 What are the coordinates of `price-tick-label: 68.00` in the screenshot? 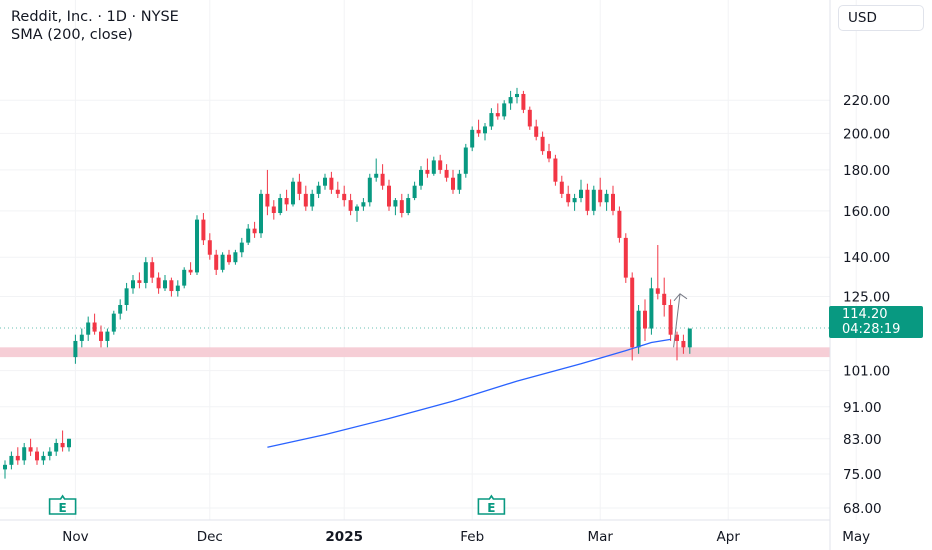 It's located at (862, 509).